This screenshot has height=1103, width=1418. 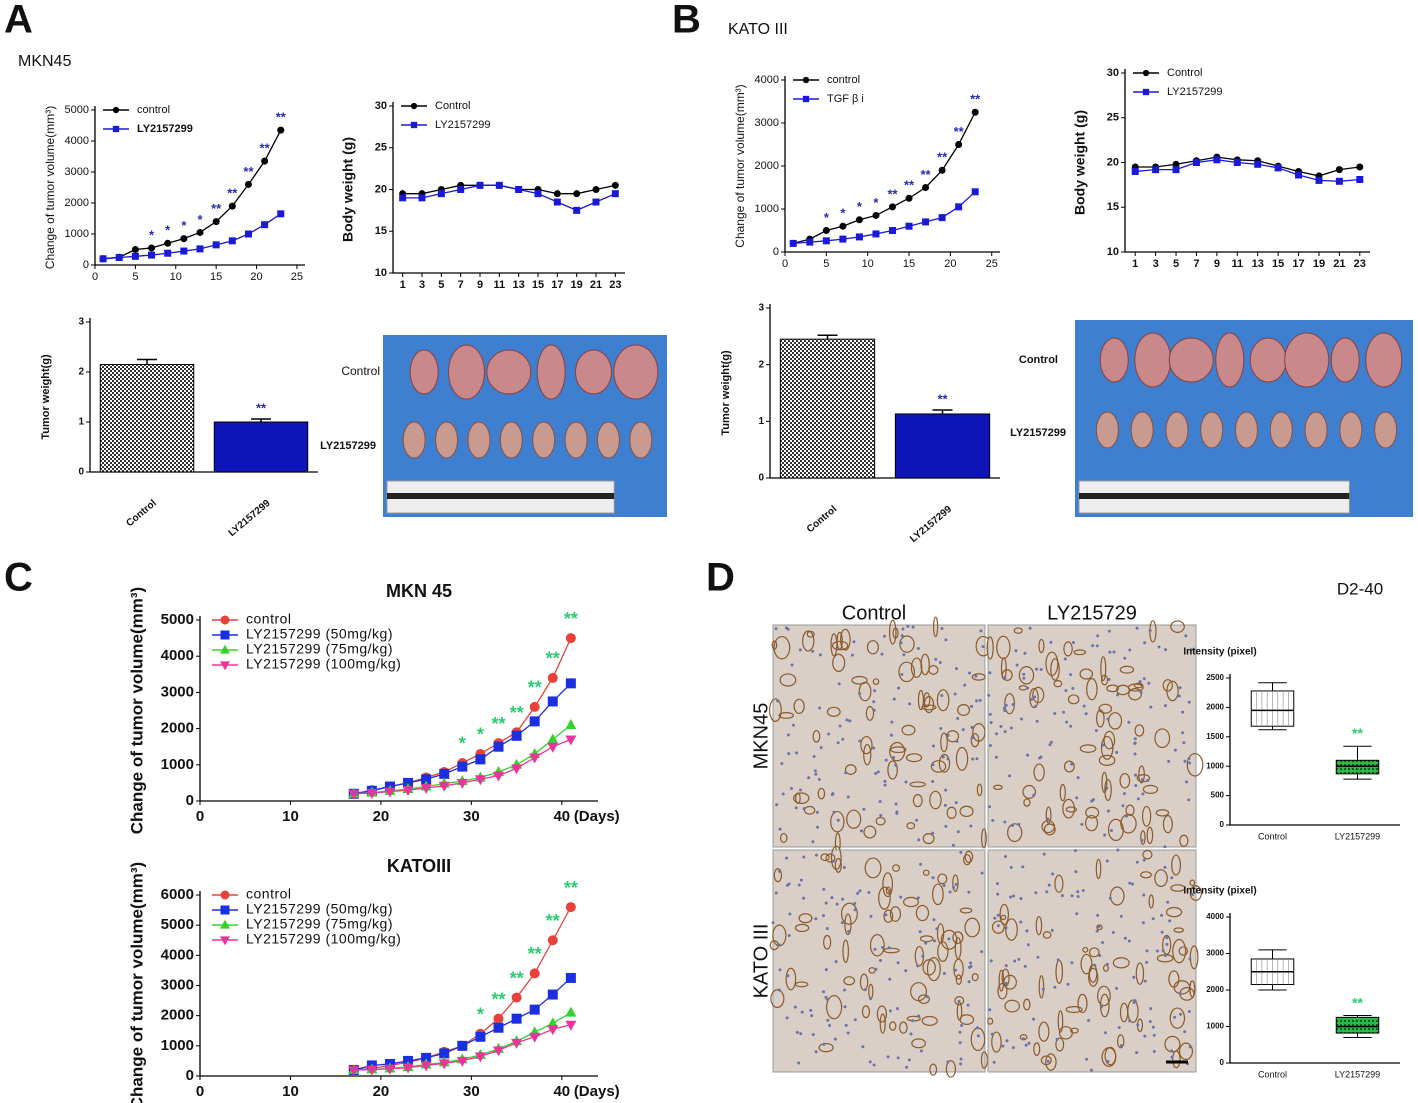 I want to click on ruler-band, so click(x=1214, y=496).